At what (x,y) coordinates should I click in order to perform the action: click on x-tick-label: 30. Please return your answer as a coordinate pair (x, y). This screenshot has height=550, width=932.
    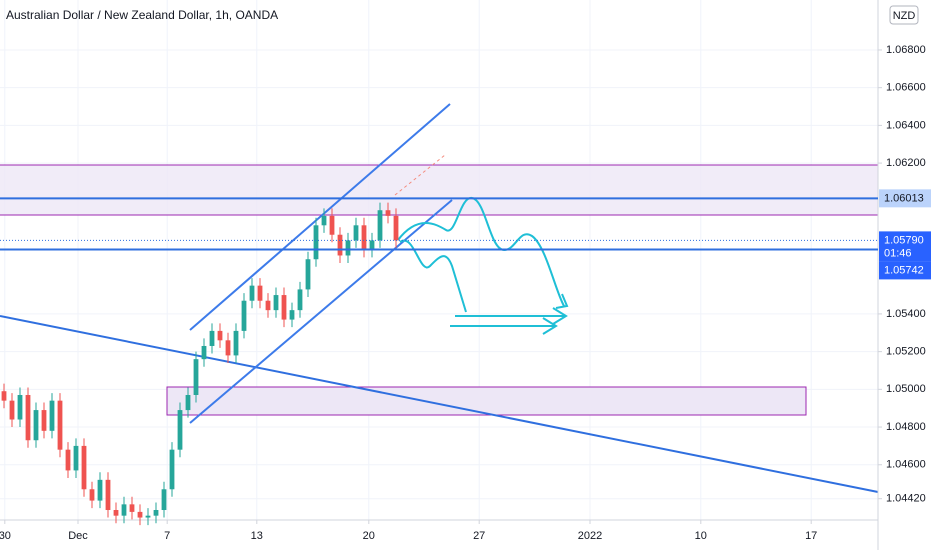
    Looking at the image, I should click on (5, 536).